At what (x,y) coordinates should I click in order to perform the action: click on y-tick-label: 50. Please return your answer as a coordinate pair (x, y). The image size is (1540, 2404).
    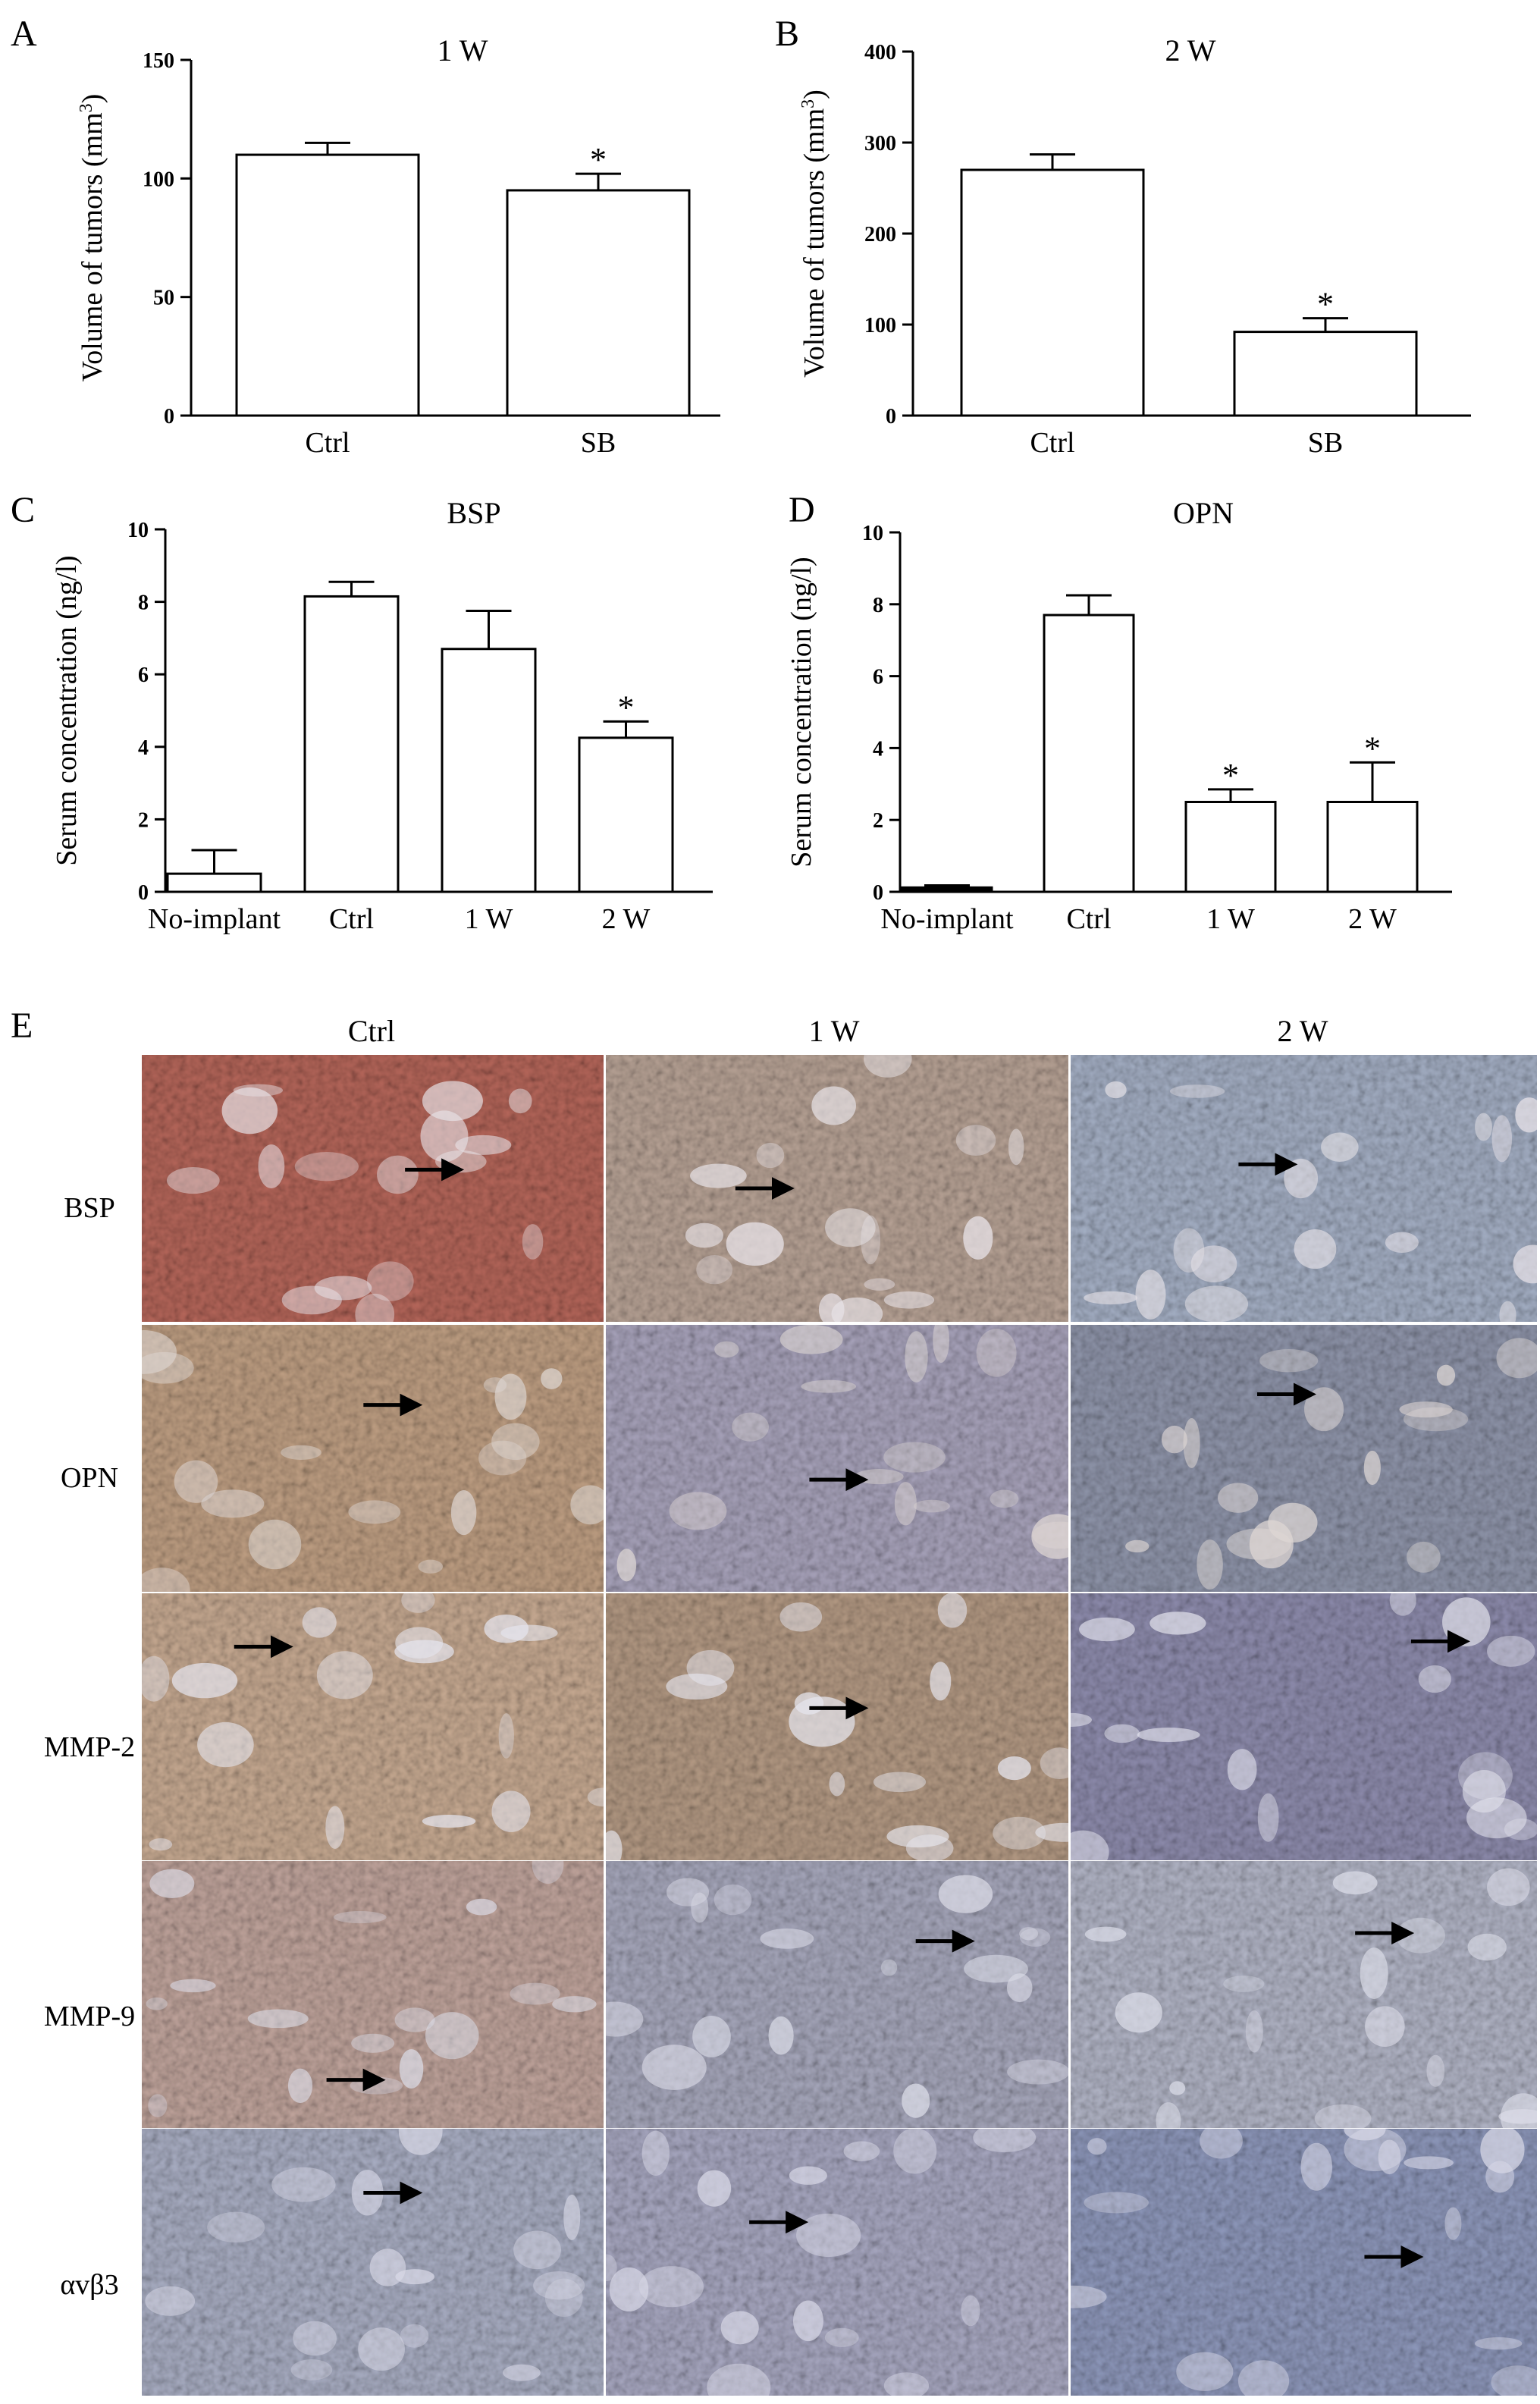
    Looking at the image, I should click on (164, 298).